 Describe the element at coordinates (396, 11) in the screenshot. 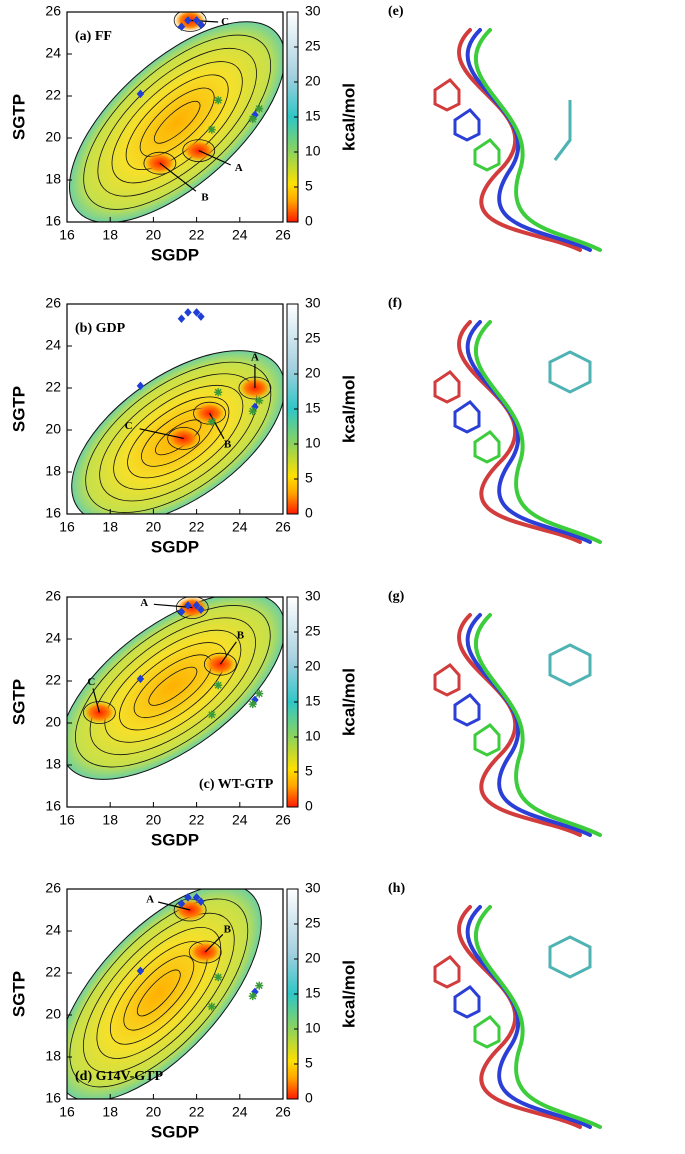

I see `structure-panel-label: (e)` at that location.